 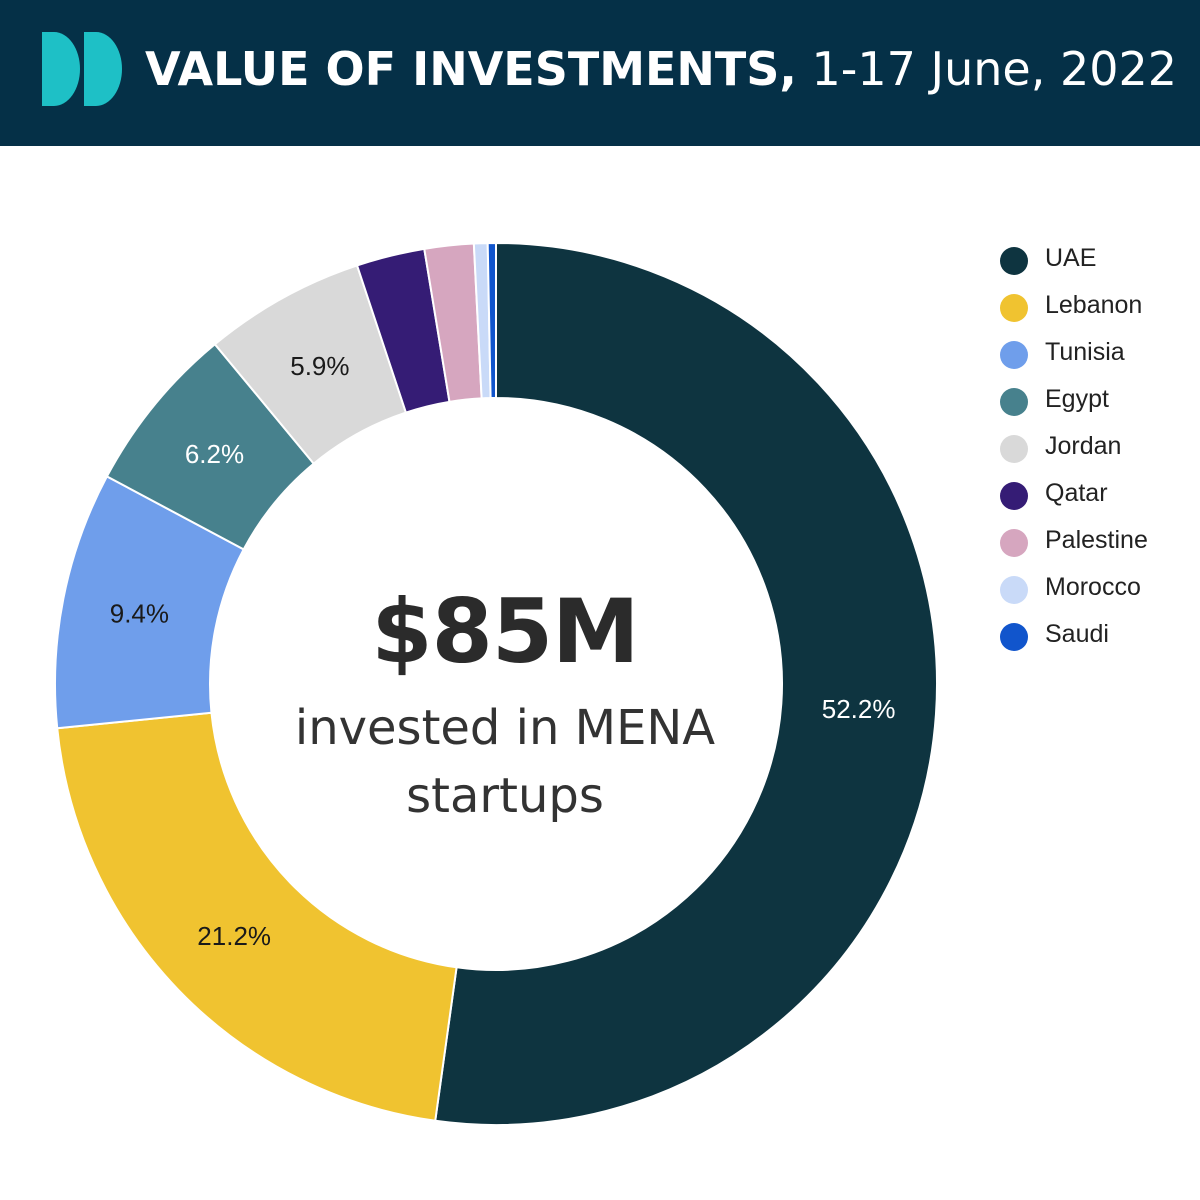 I want to click on total-investment-value: $85M, so click(x=505, y=631).